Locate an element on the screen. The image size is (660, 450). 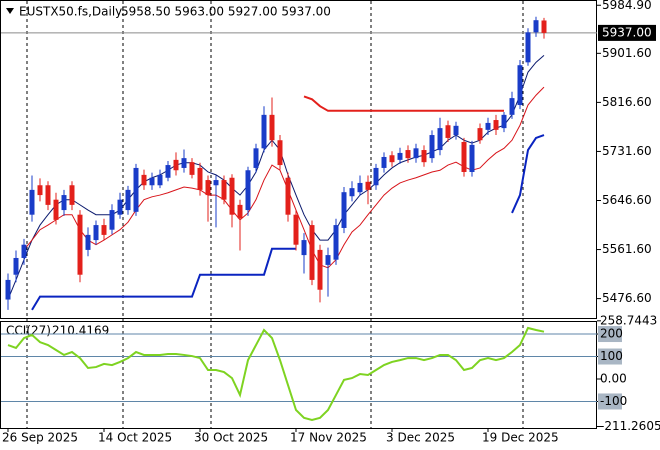
x-tick-label: 19 Dec 2025 is located at coordinates (520, 438).